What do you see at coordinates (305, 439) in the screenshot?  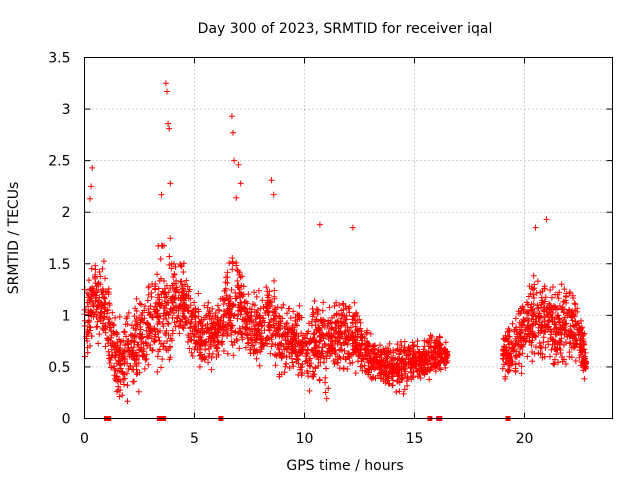 I see `x-tick-label: 10` at bounding box center [305, 439].